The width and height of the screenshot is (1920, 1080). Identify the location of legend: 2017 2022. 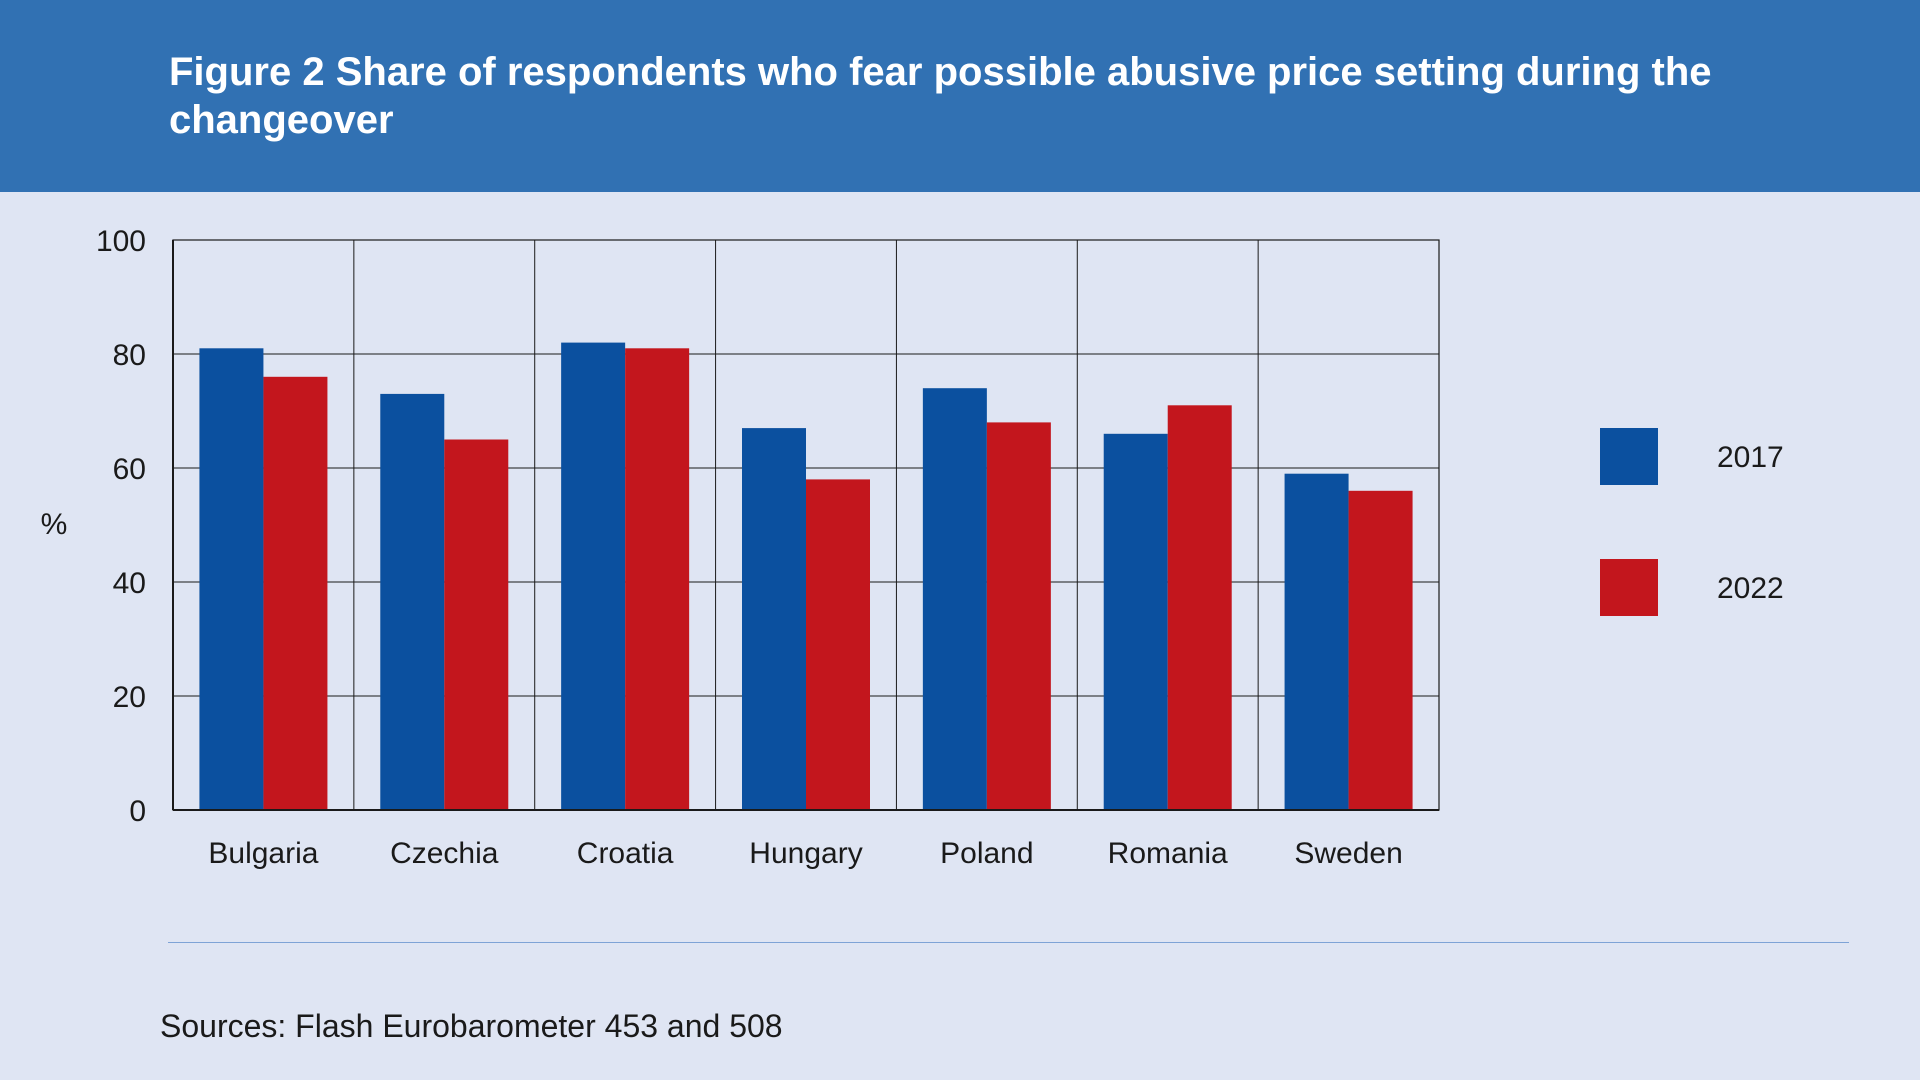
(1692, 522).